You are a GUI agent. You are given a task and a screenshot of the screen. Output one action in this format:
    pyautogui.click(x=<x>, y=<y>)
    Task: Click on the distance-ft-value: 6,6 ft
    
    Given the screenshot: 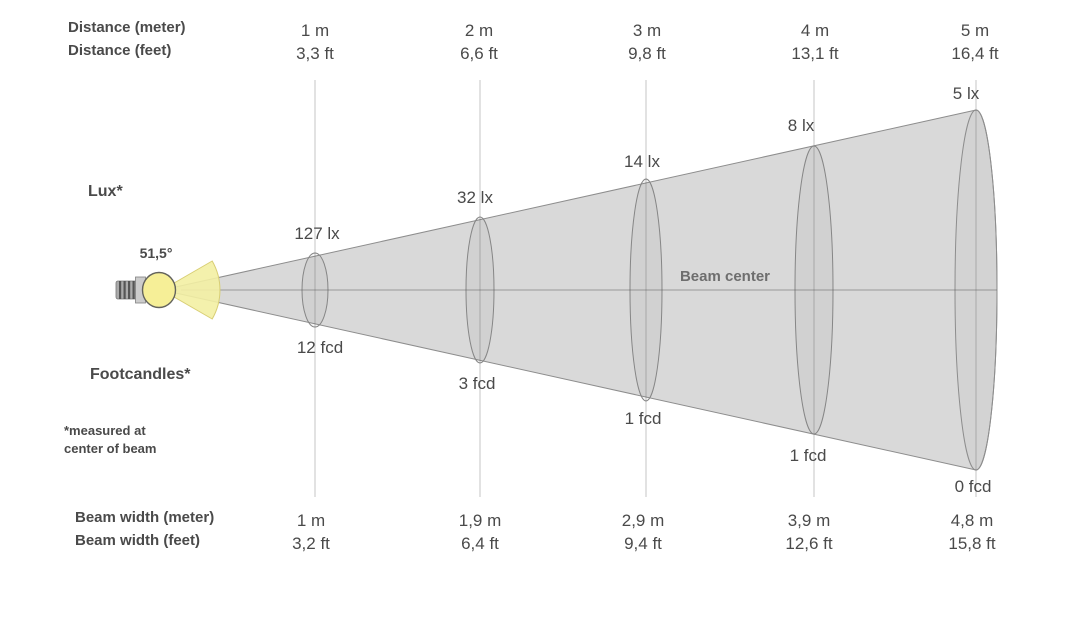 What is the action you would take?
    pyautogui.click(x=479, y=53)
    